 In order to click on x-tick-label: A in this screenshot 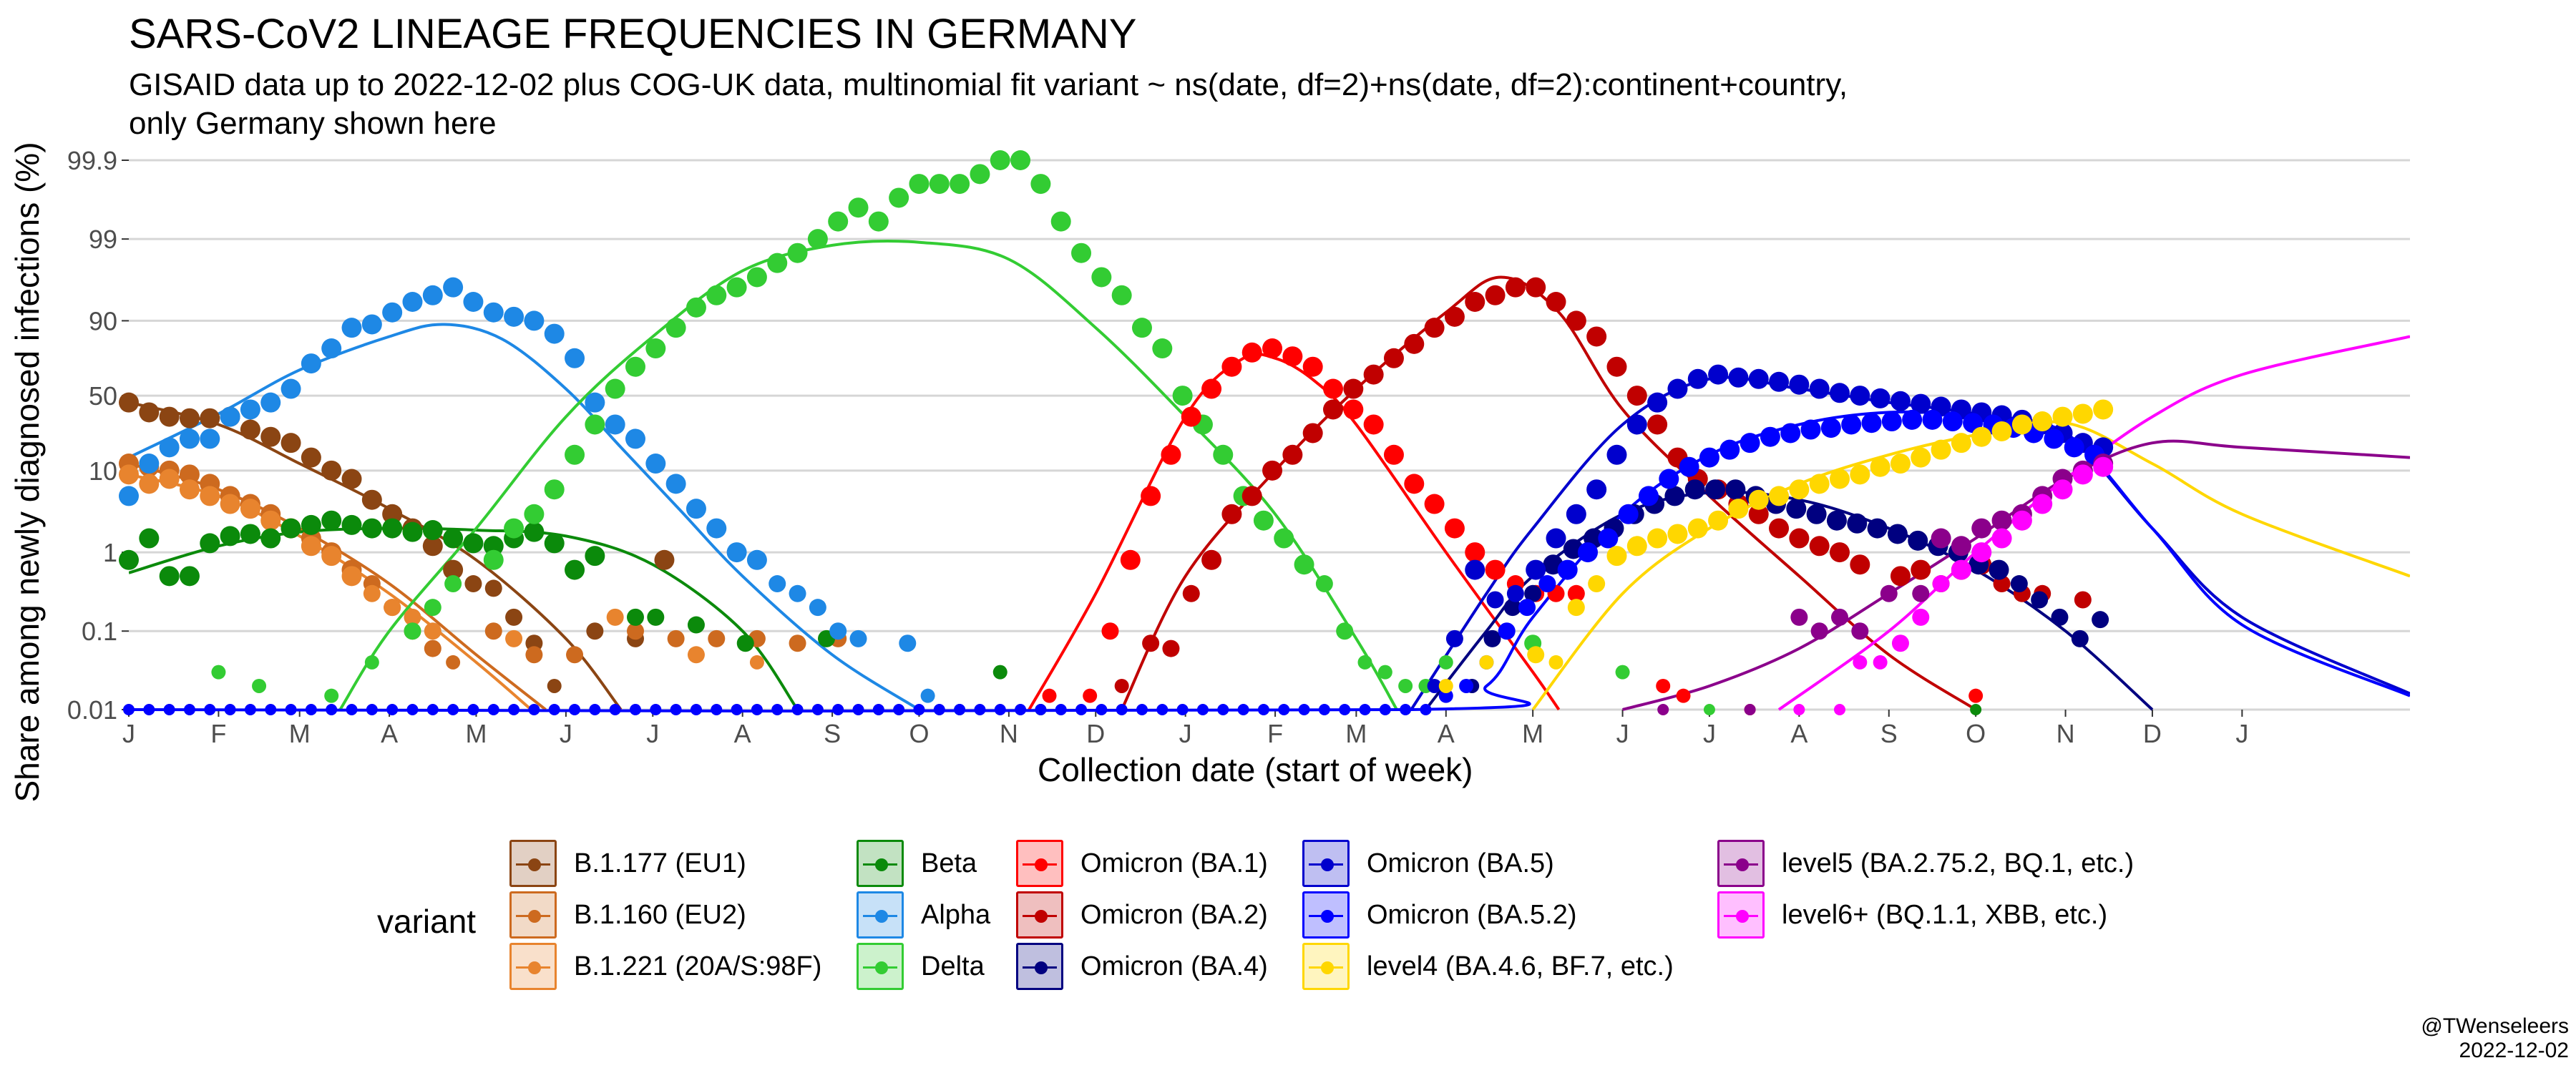, I will do `click(742, 734)`.